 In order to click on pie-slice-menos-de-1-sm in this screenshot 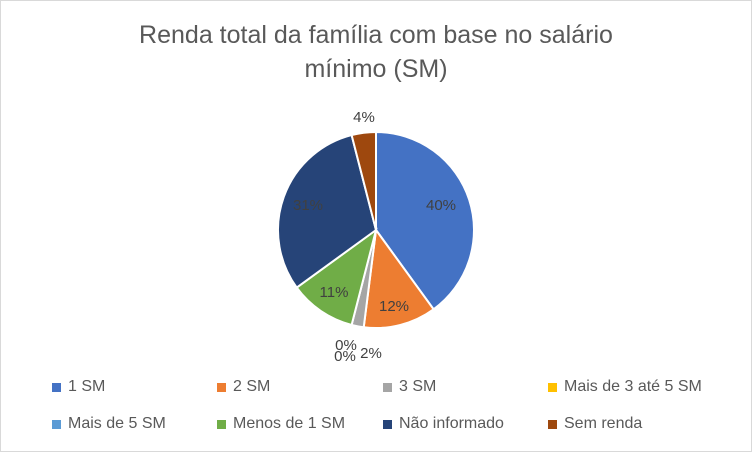, I will do `click(336, 277)`.